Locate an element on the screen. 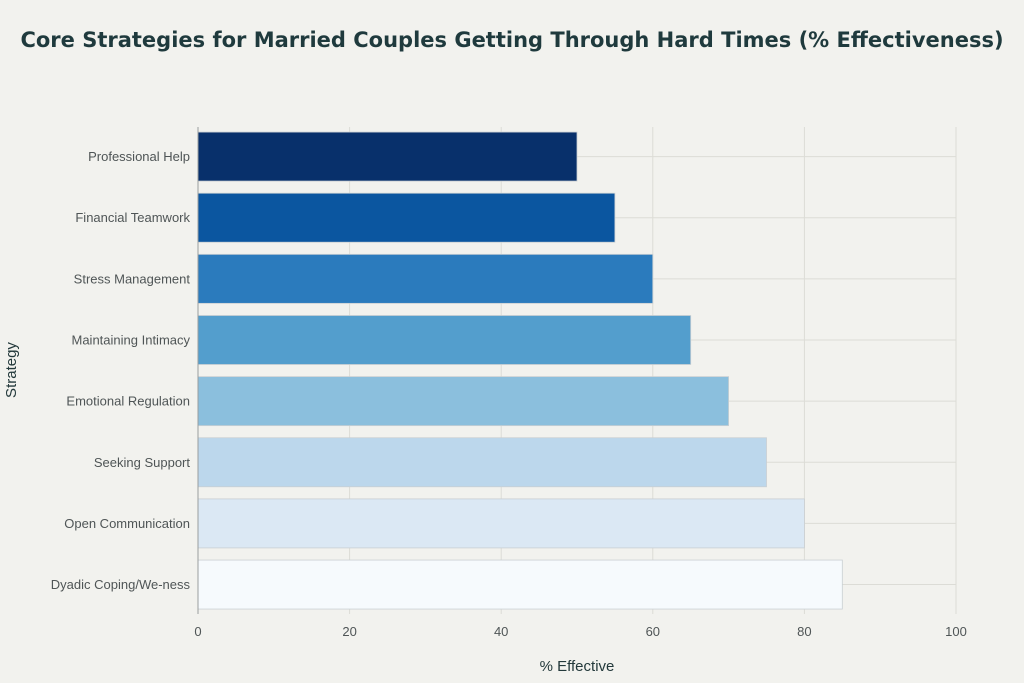 This screenshot has height=683, width=1024. x-tick-label: 20 is located at coordinates (349, 631).